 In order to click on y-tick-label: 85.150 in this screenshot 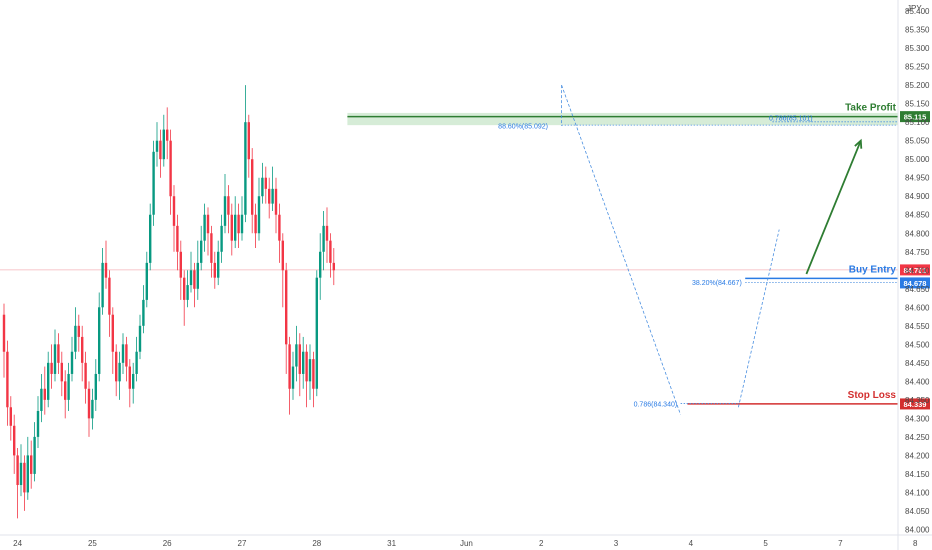, I will do `click(917, 104)`.